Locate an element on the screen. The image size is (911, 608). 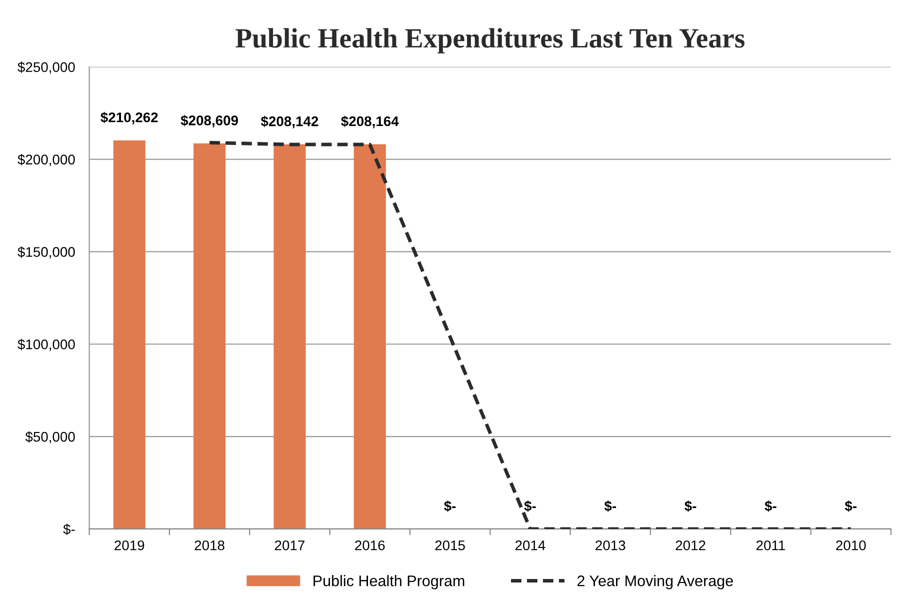
x-tick-label: 2014 is located at coordinates (530, 545).